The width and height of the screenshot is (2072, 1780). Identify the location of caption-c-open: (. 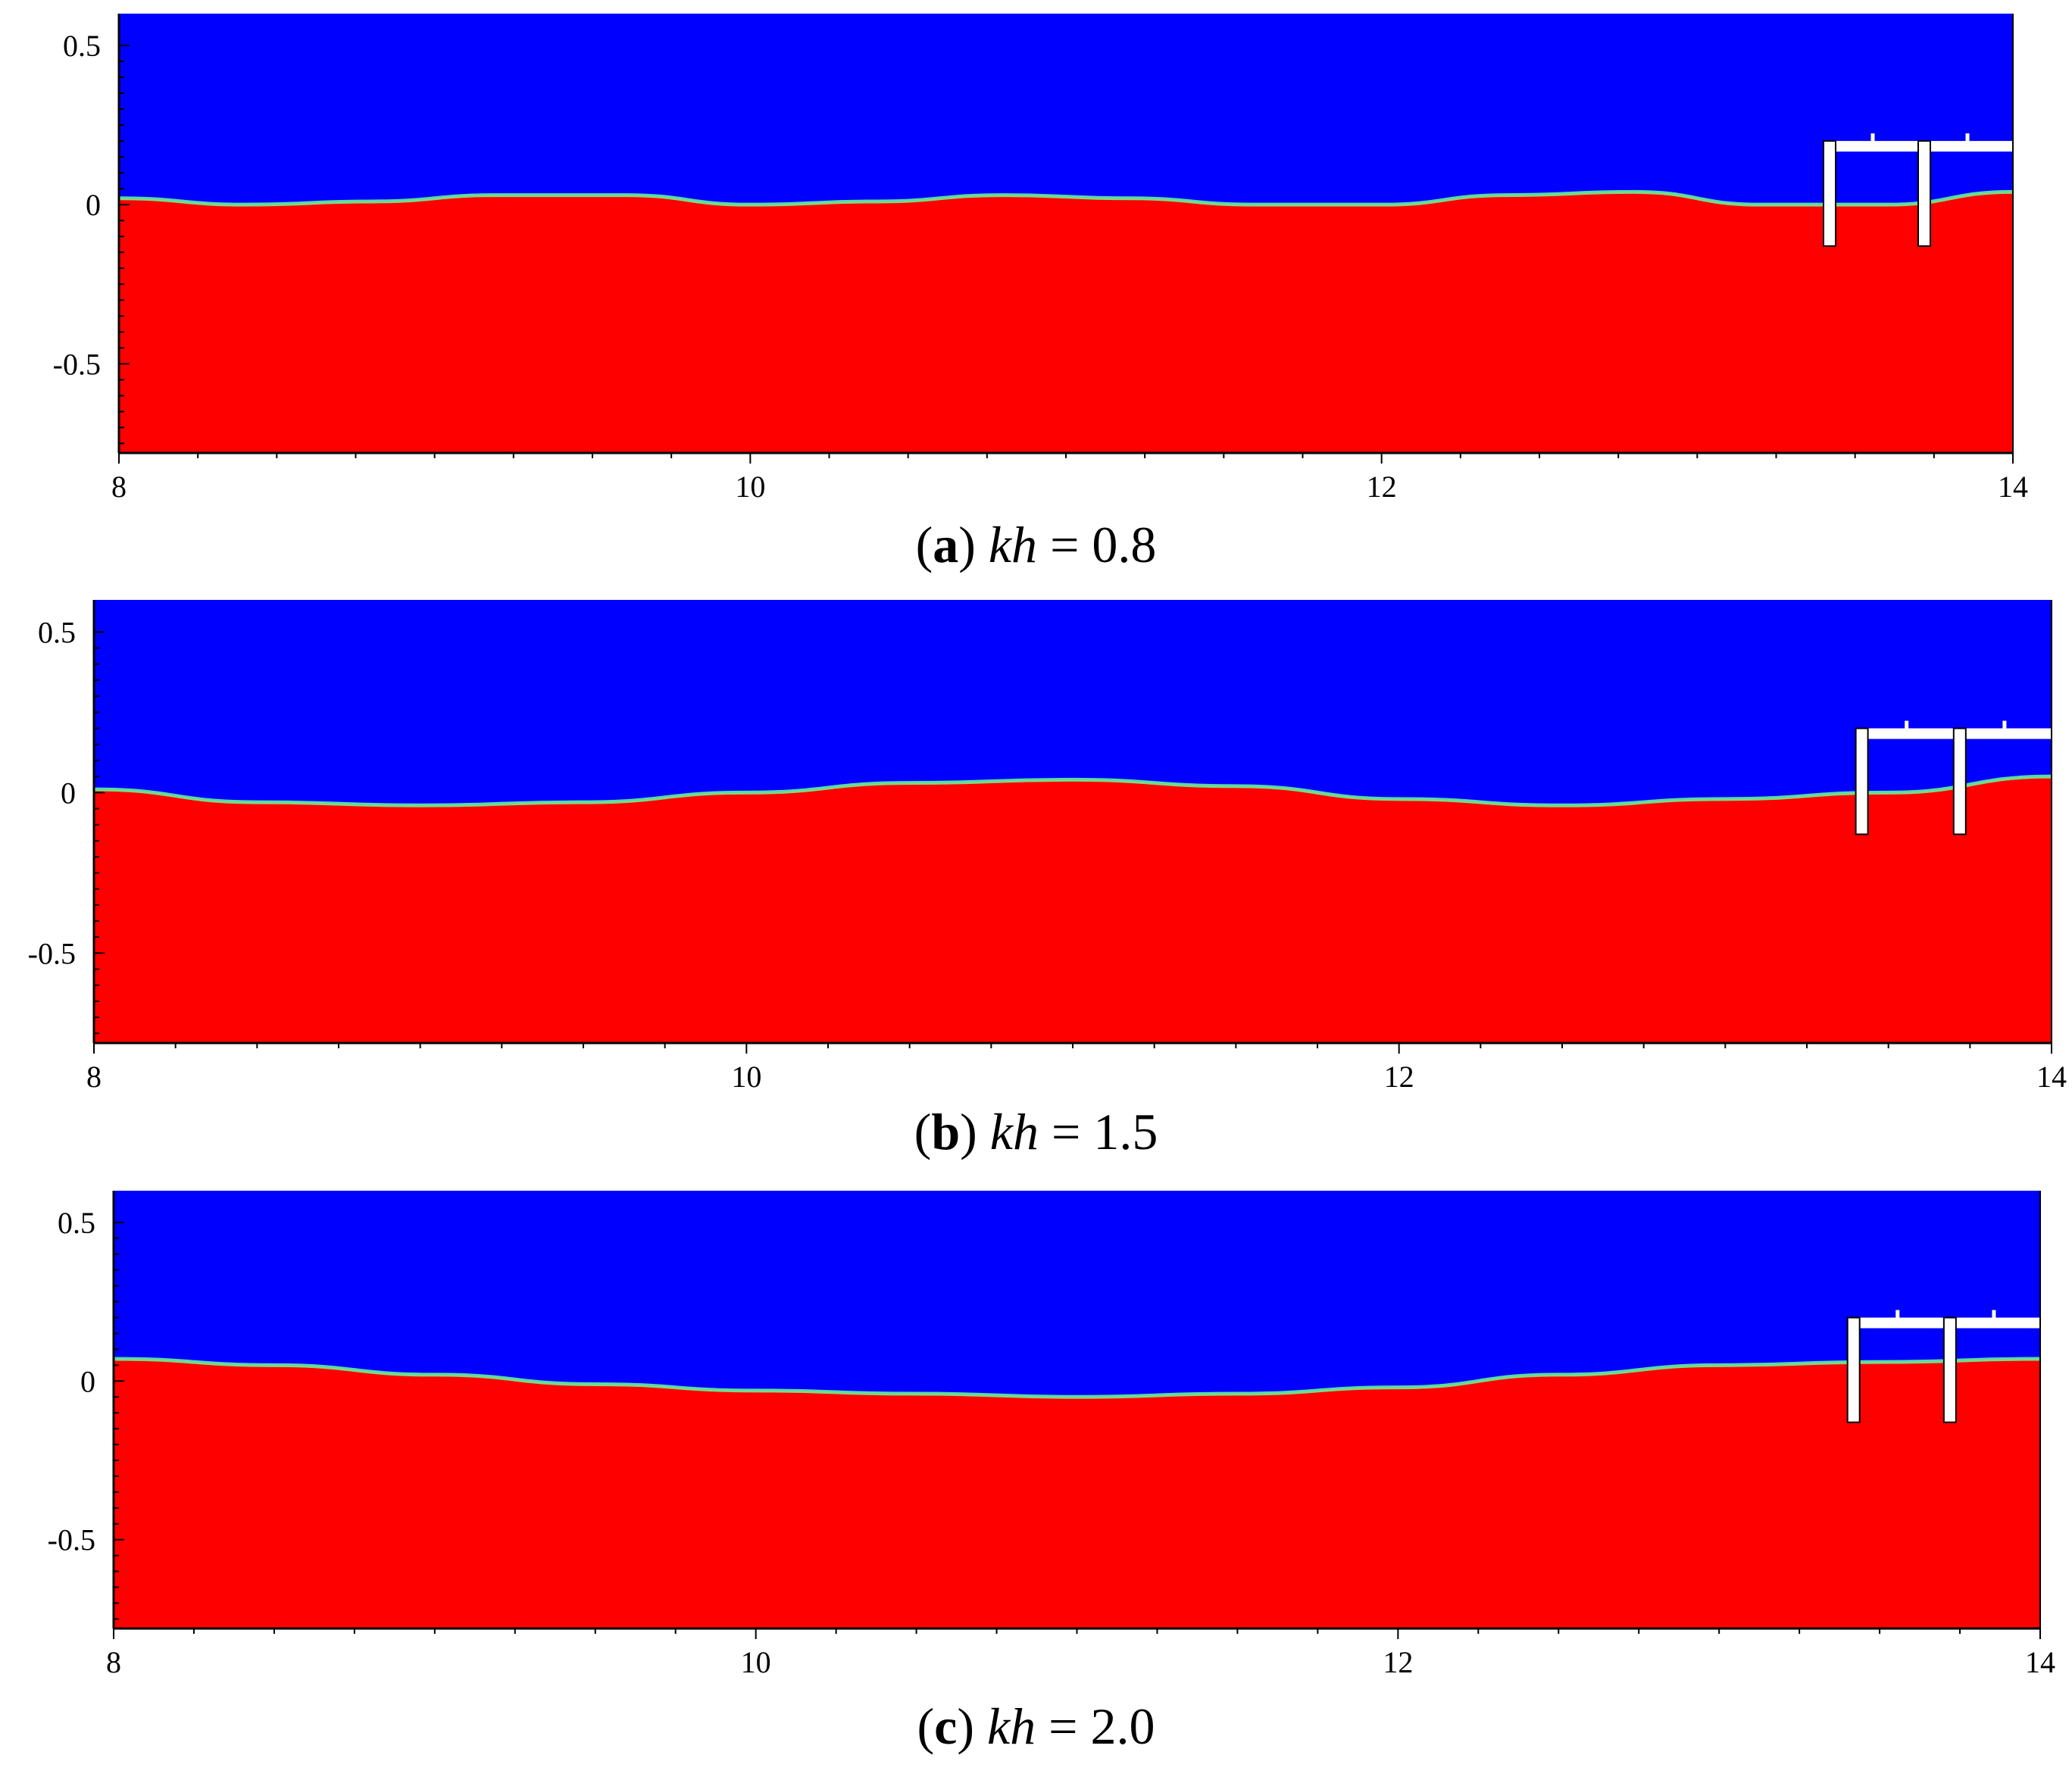
(926, 1726).